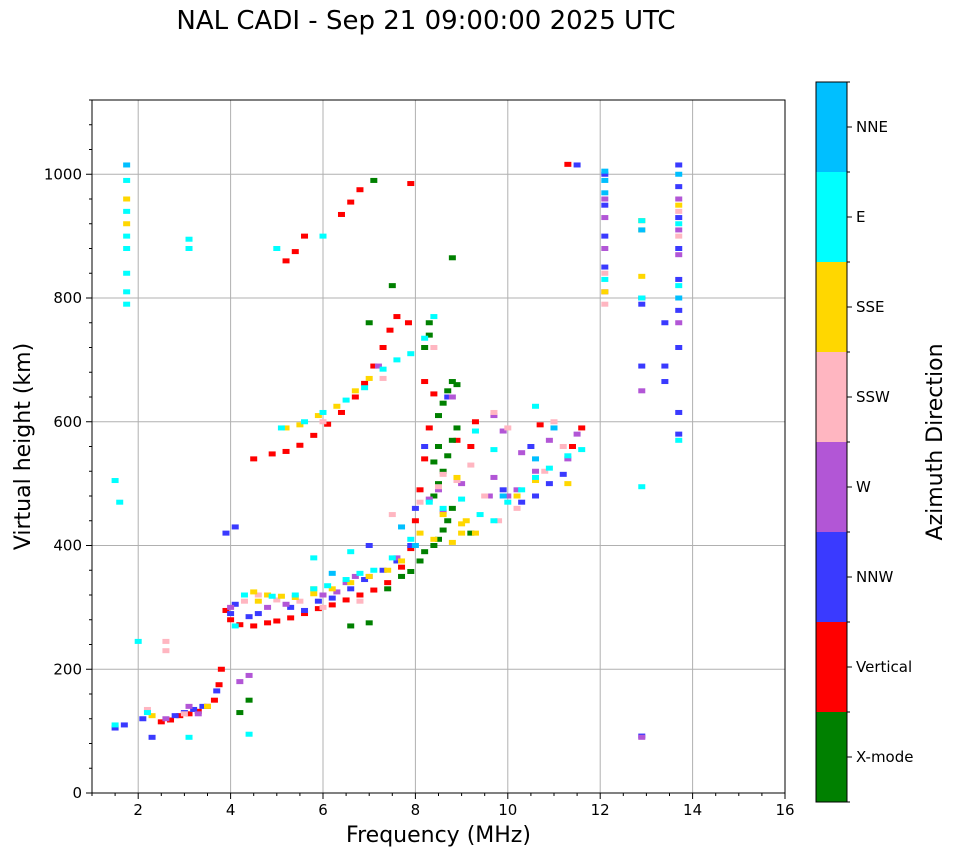  I want to click on x-tick-label: 8, so click(416, 810).